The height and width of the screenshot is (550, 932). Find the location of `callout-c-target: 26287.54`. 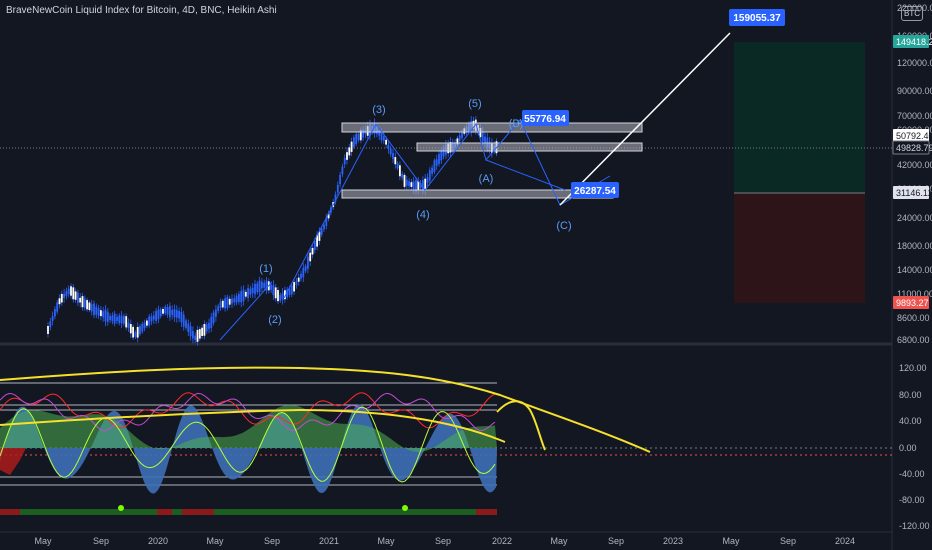

callout-c-target: 26287.54 is located at coordinates (595, 190).